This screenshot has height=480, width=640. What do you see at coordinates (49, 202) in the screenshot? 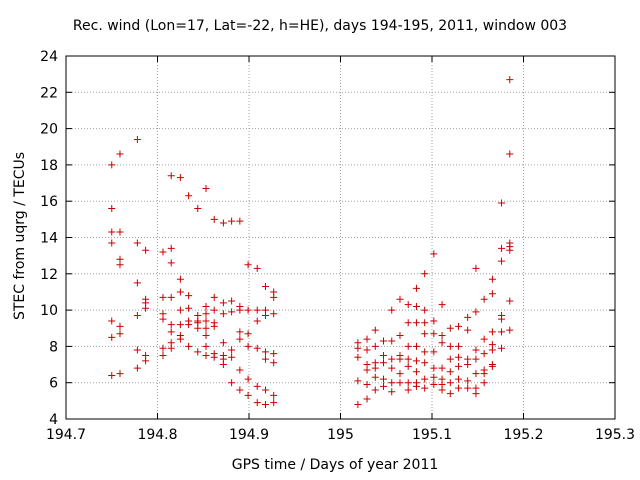
I see `y-tick-label: 16` at bounding box center [49, 202].